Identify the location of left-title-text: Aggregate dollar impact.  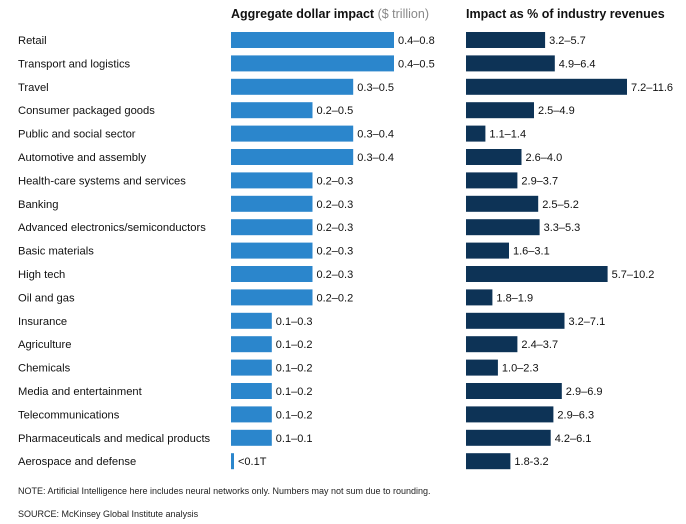
(303, 14).